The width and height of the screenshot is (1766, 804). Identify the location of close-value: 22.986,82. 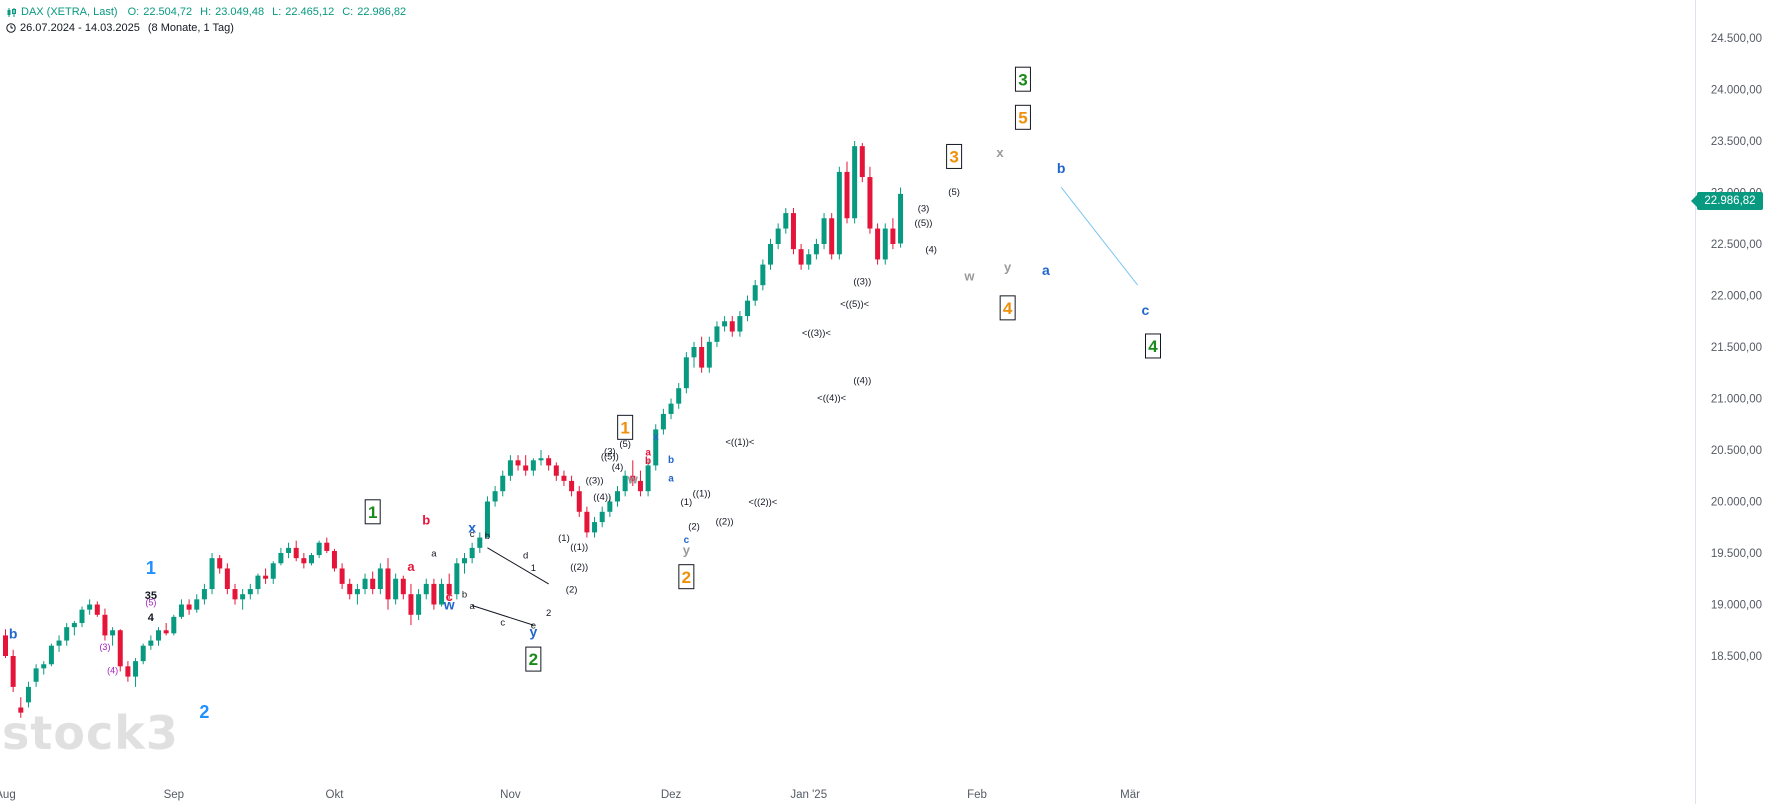
(382, 12).